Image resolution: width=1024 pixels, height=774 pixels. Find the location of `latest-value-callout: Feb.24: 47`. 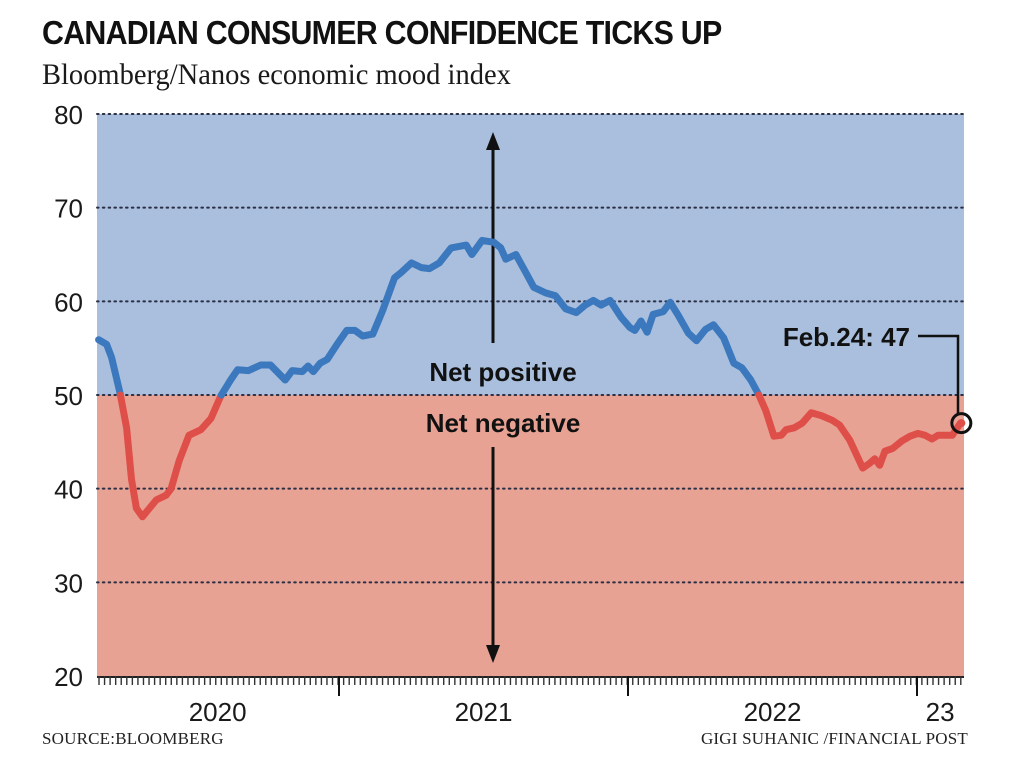

latest-value-callout: Feb.24: 47 is located at coordinates (846, 337).